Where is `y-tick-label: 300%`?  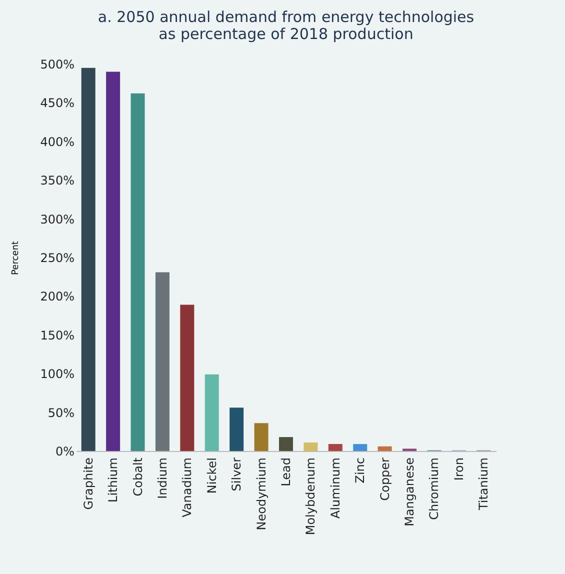 y-tick-label: 300% is located at coordinates (57, 219).